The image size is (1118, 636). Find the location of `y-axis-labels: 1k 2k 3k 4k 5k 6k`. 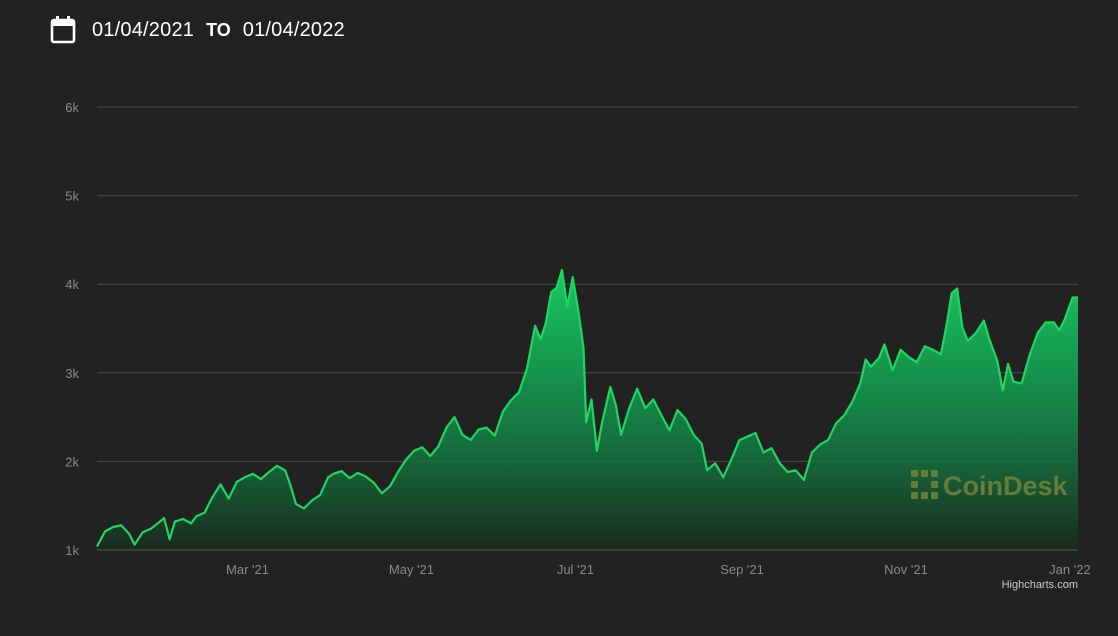

y-axis-labels: 1k 2k 3k 4k 5k 6k is located at coordinates (72, 329).